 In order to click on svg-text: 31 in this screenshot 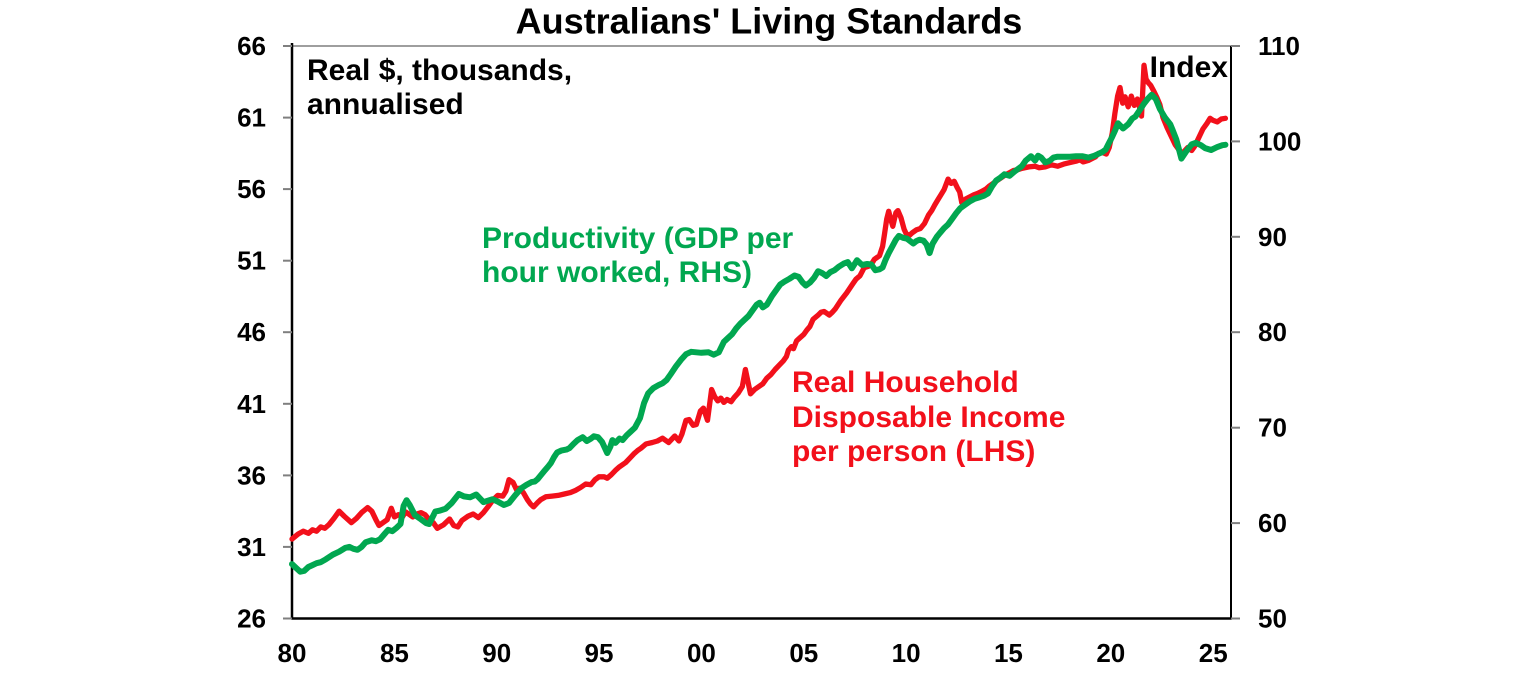, I will do `click(251, 547)`.